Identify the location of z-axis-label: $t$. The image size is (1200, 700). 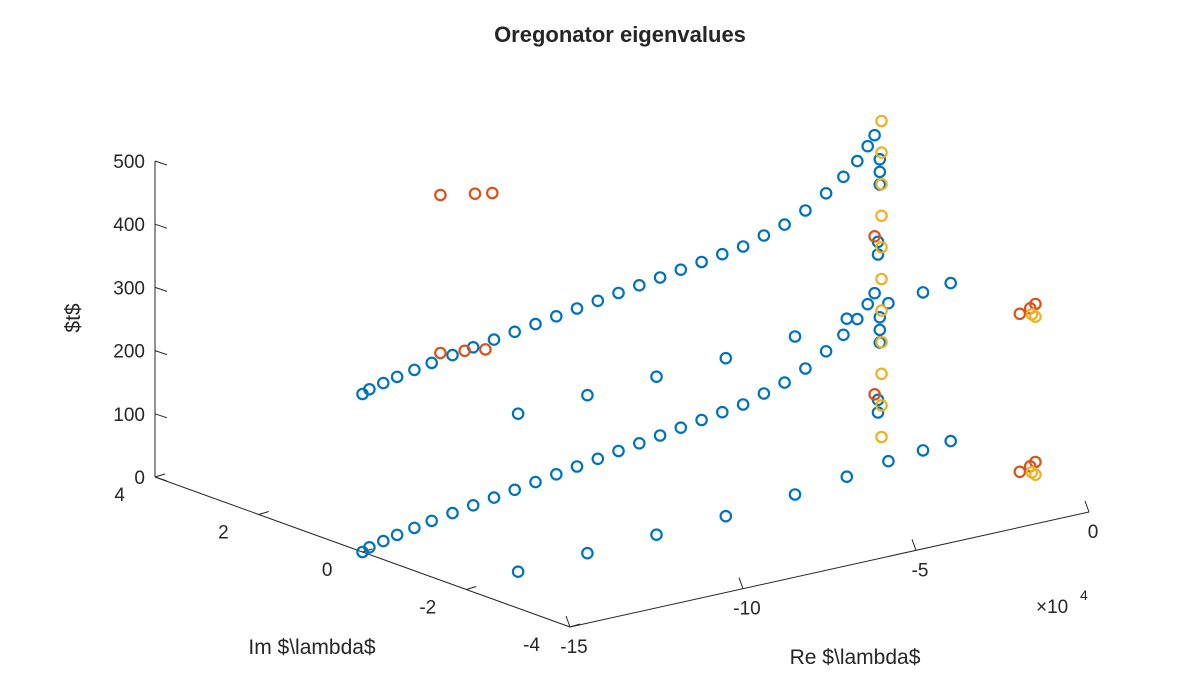
(73, 318).